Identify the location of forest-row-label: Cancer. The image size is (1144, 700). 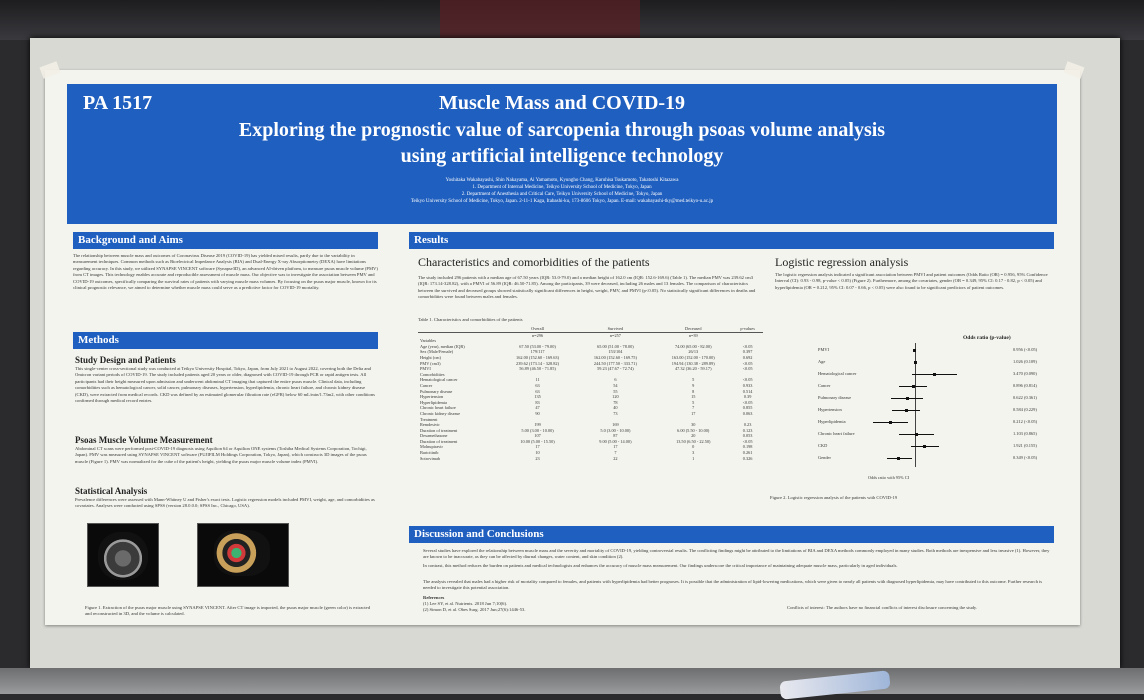
(824, 385).